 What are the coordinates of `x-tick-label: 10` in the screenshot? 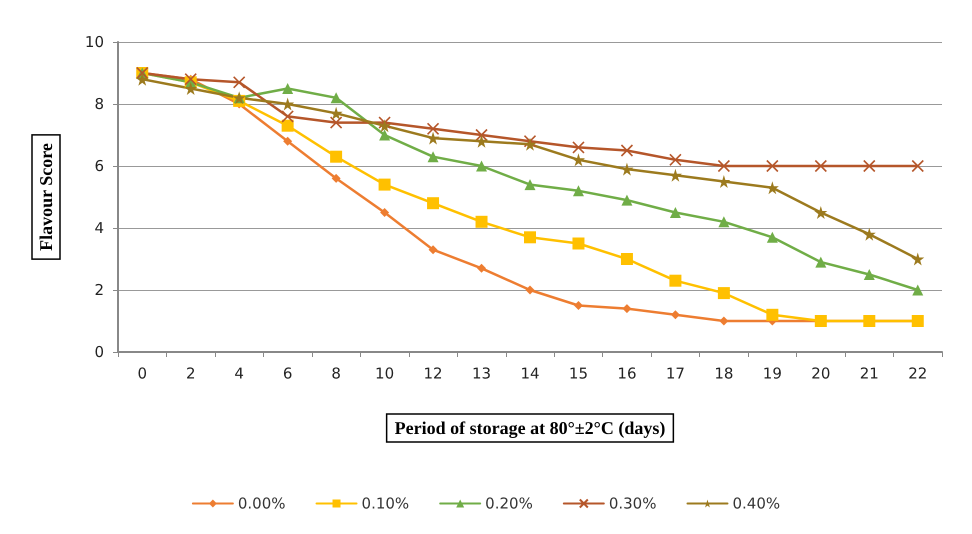 It's located at (384, 373).